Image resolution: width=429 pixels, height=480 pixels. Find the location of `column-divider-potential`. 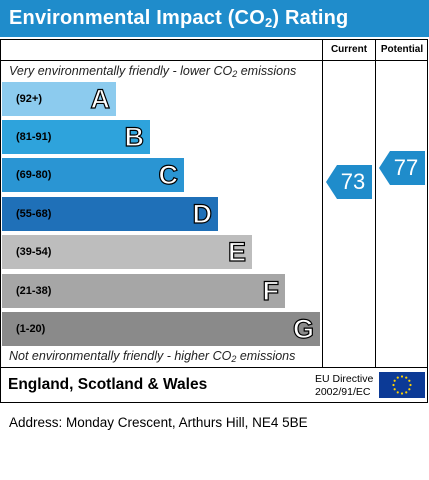

column-divider-potential is located at coordinates (375, 203).